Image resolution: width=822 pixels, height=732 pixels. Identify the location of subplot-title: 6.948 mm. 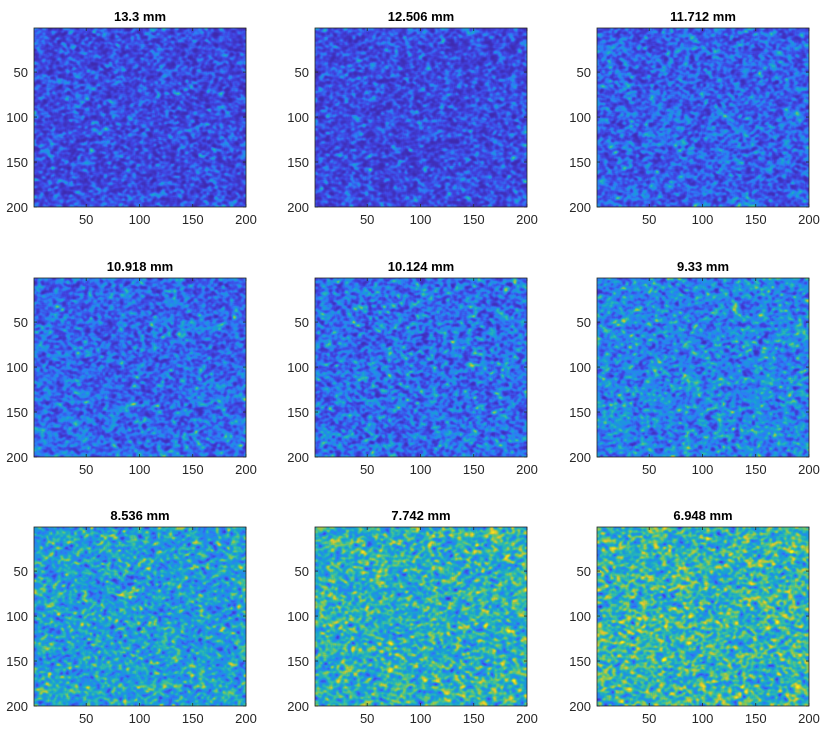
(702, 515).